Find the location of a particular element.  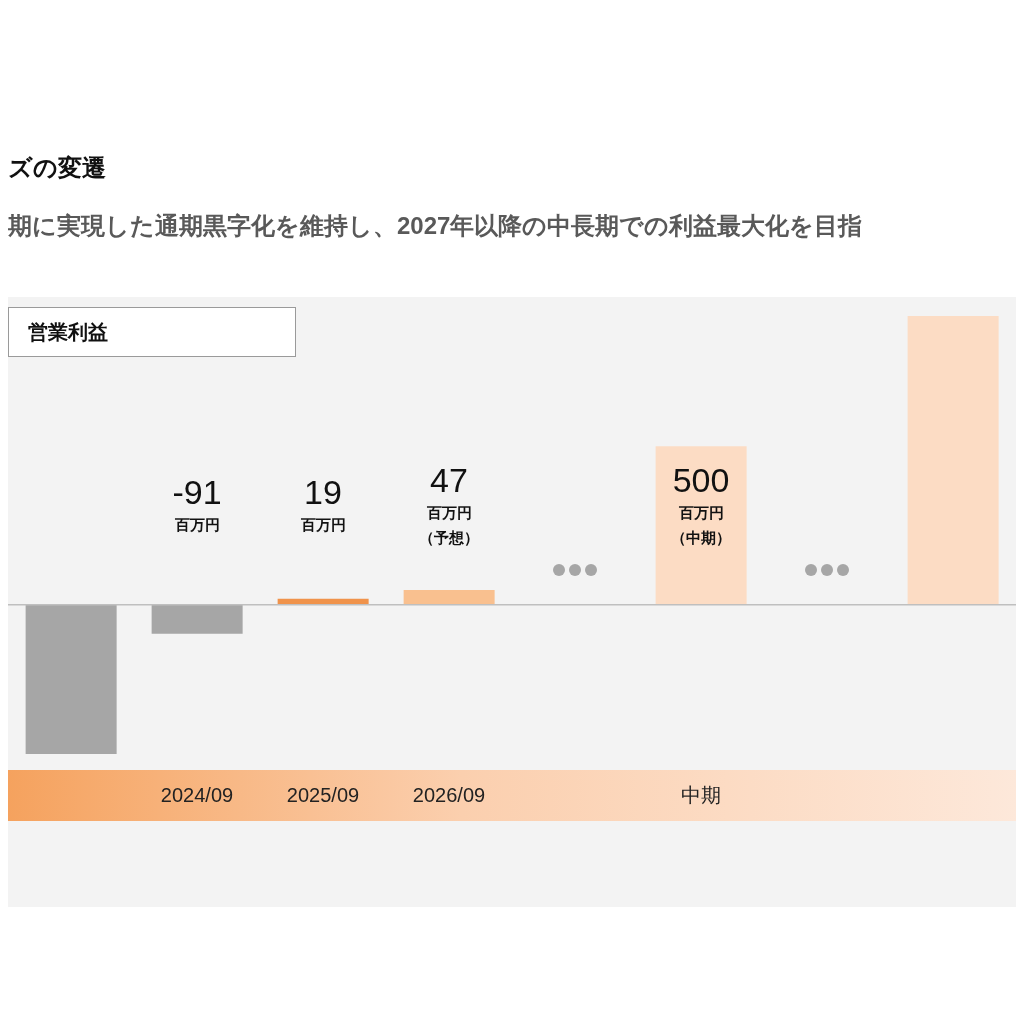

x-tick-label: 2024/09 is located at coordinates (197, 795).